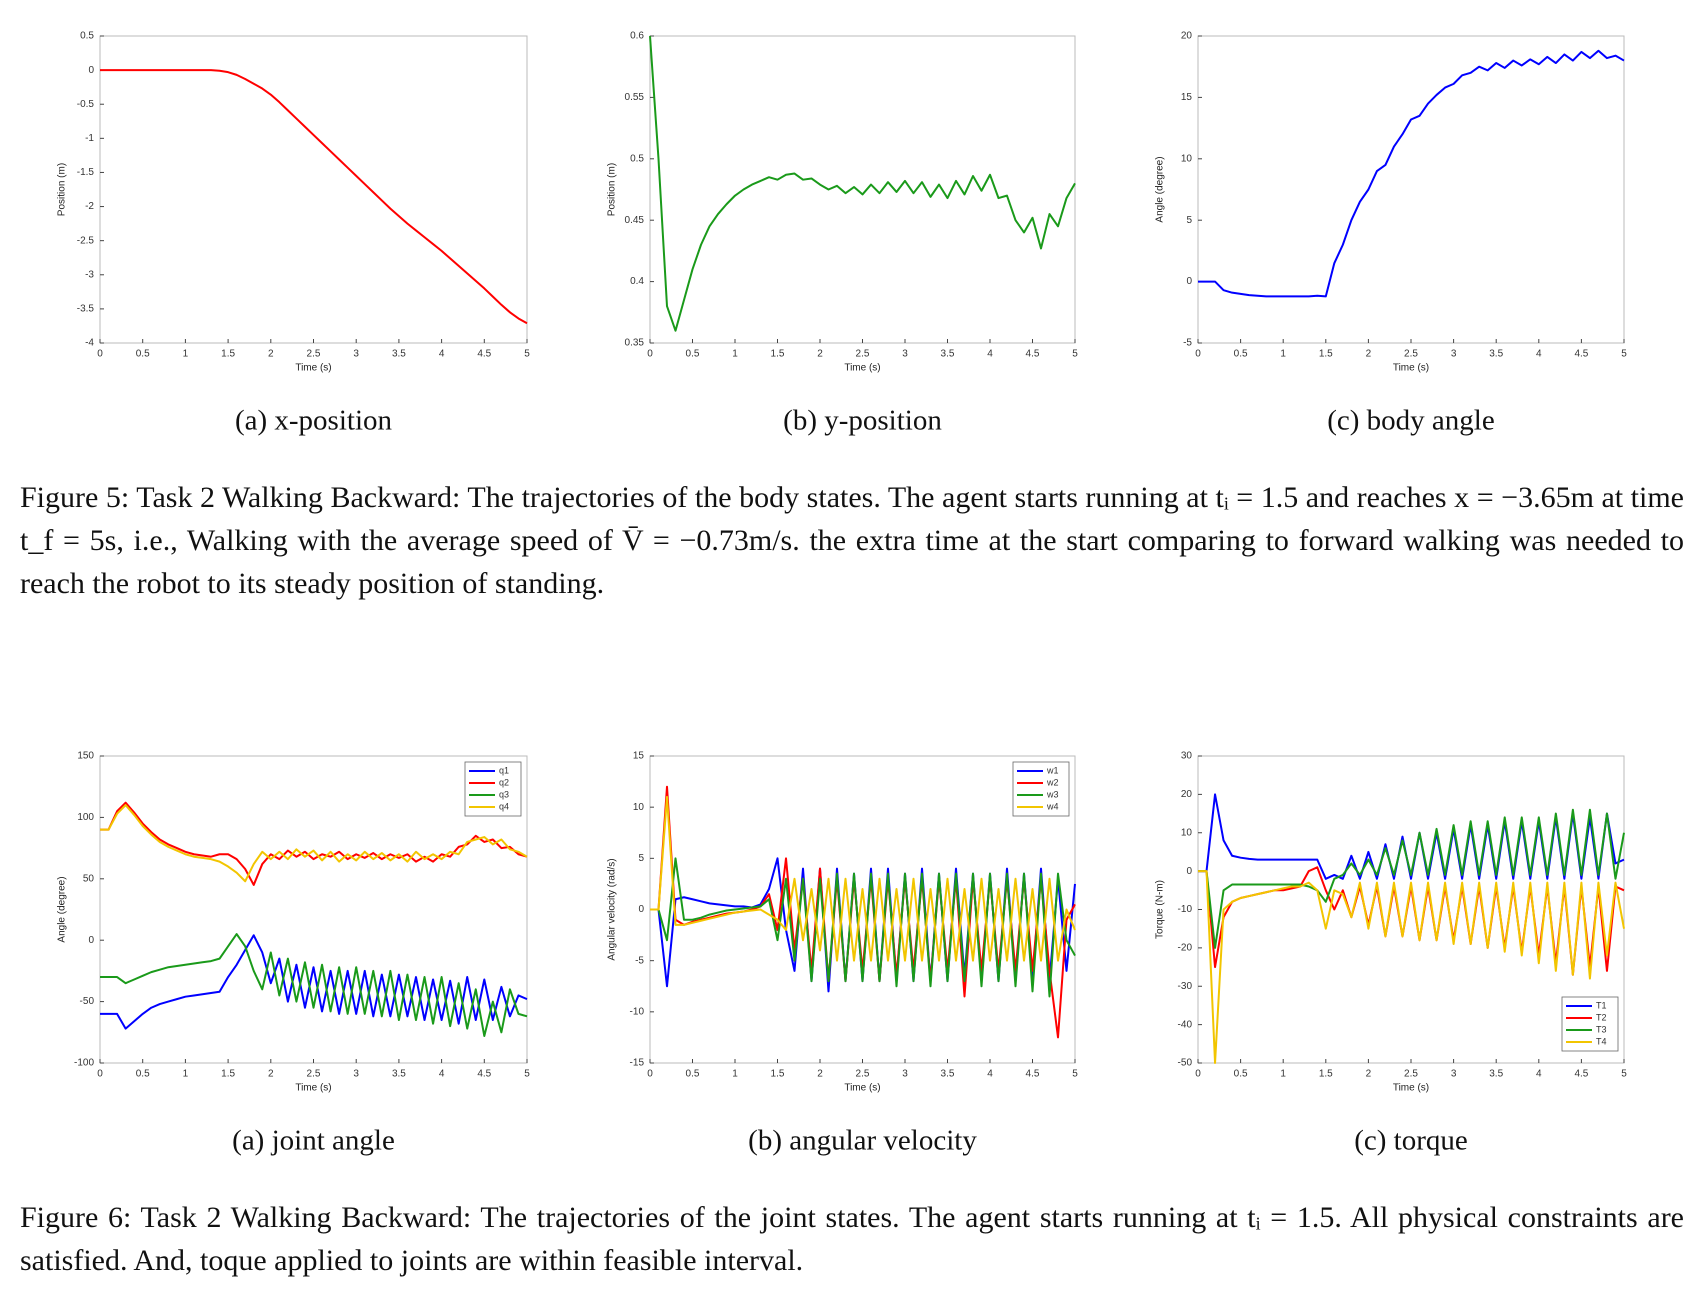 The width and height of the screenshot is (1700, 1300). What do you see at coordinates (1185, 909) in the screenshot?
I see `y-tick-label: -10` at bounding box center [1185, 909].